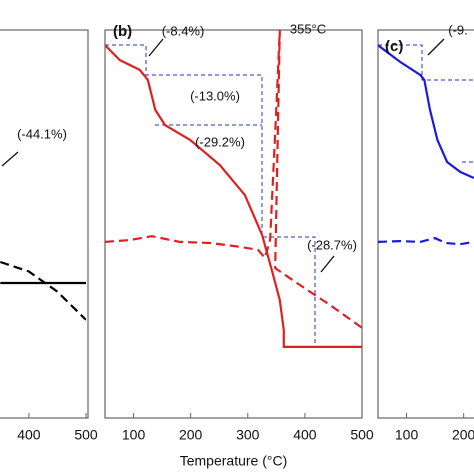 This screenshot has width=474, height=474. I want to click on annotation: (-9., so click(458, 29).